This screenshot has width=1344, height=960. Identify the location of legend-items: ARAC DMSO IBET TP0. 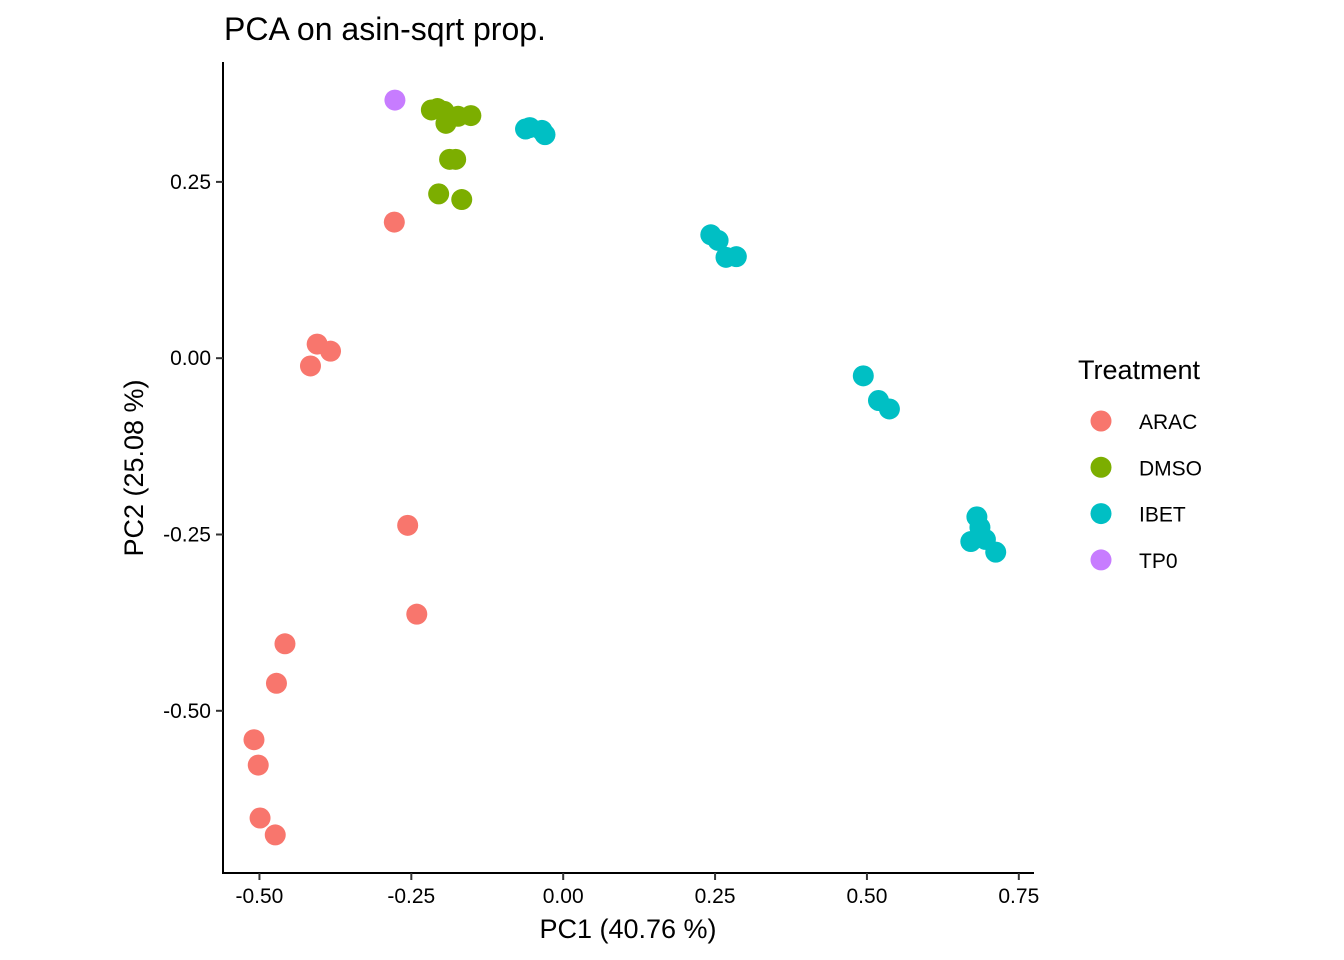
(1146, 491).